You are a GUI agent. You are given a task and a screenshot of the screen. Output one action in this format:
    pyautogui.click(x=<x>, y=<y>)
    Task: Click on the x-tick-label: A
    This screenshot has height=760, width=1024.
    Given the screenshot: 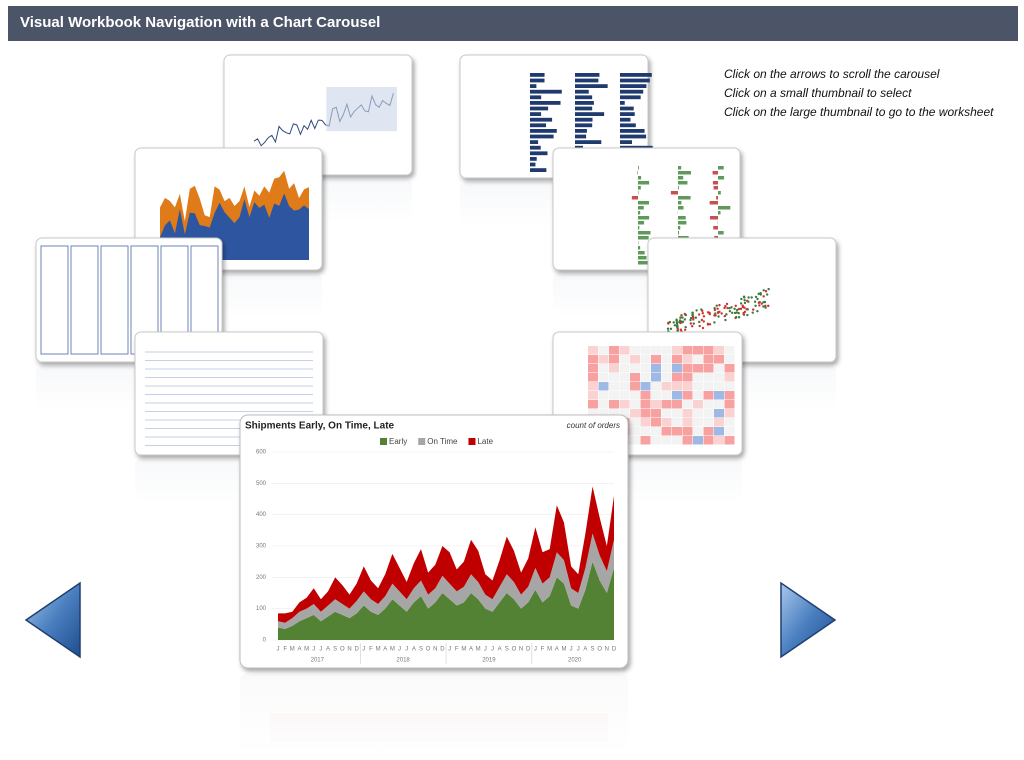 What is the action you would take?
    pyautogui.click(x=414, y=650)
    